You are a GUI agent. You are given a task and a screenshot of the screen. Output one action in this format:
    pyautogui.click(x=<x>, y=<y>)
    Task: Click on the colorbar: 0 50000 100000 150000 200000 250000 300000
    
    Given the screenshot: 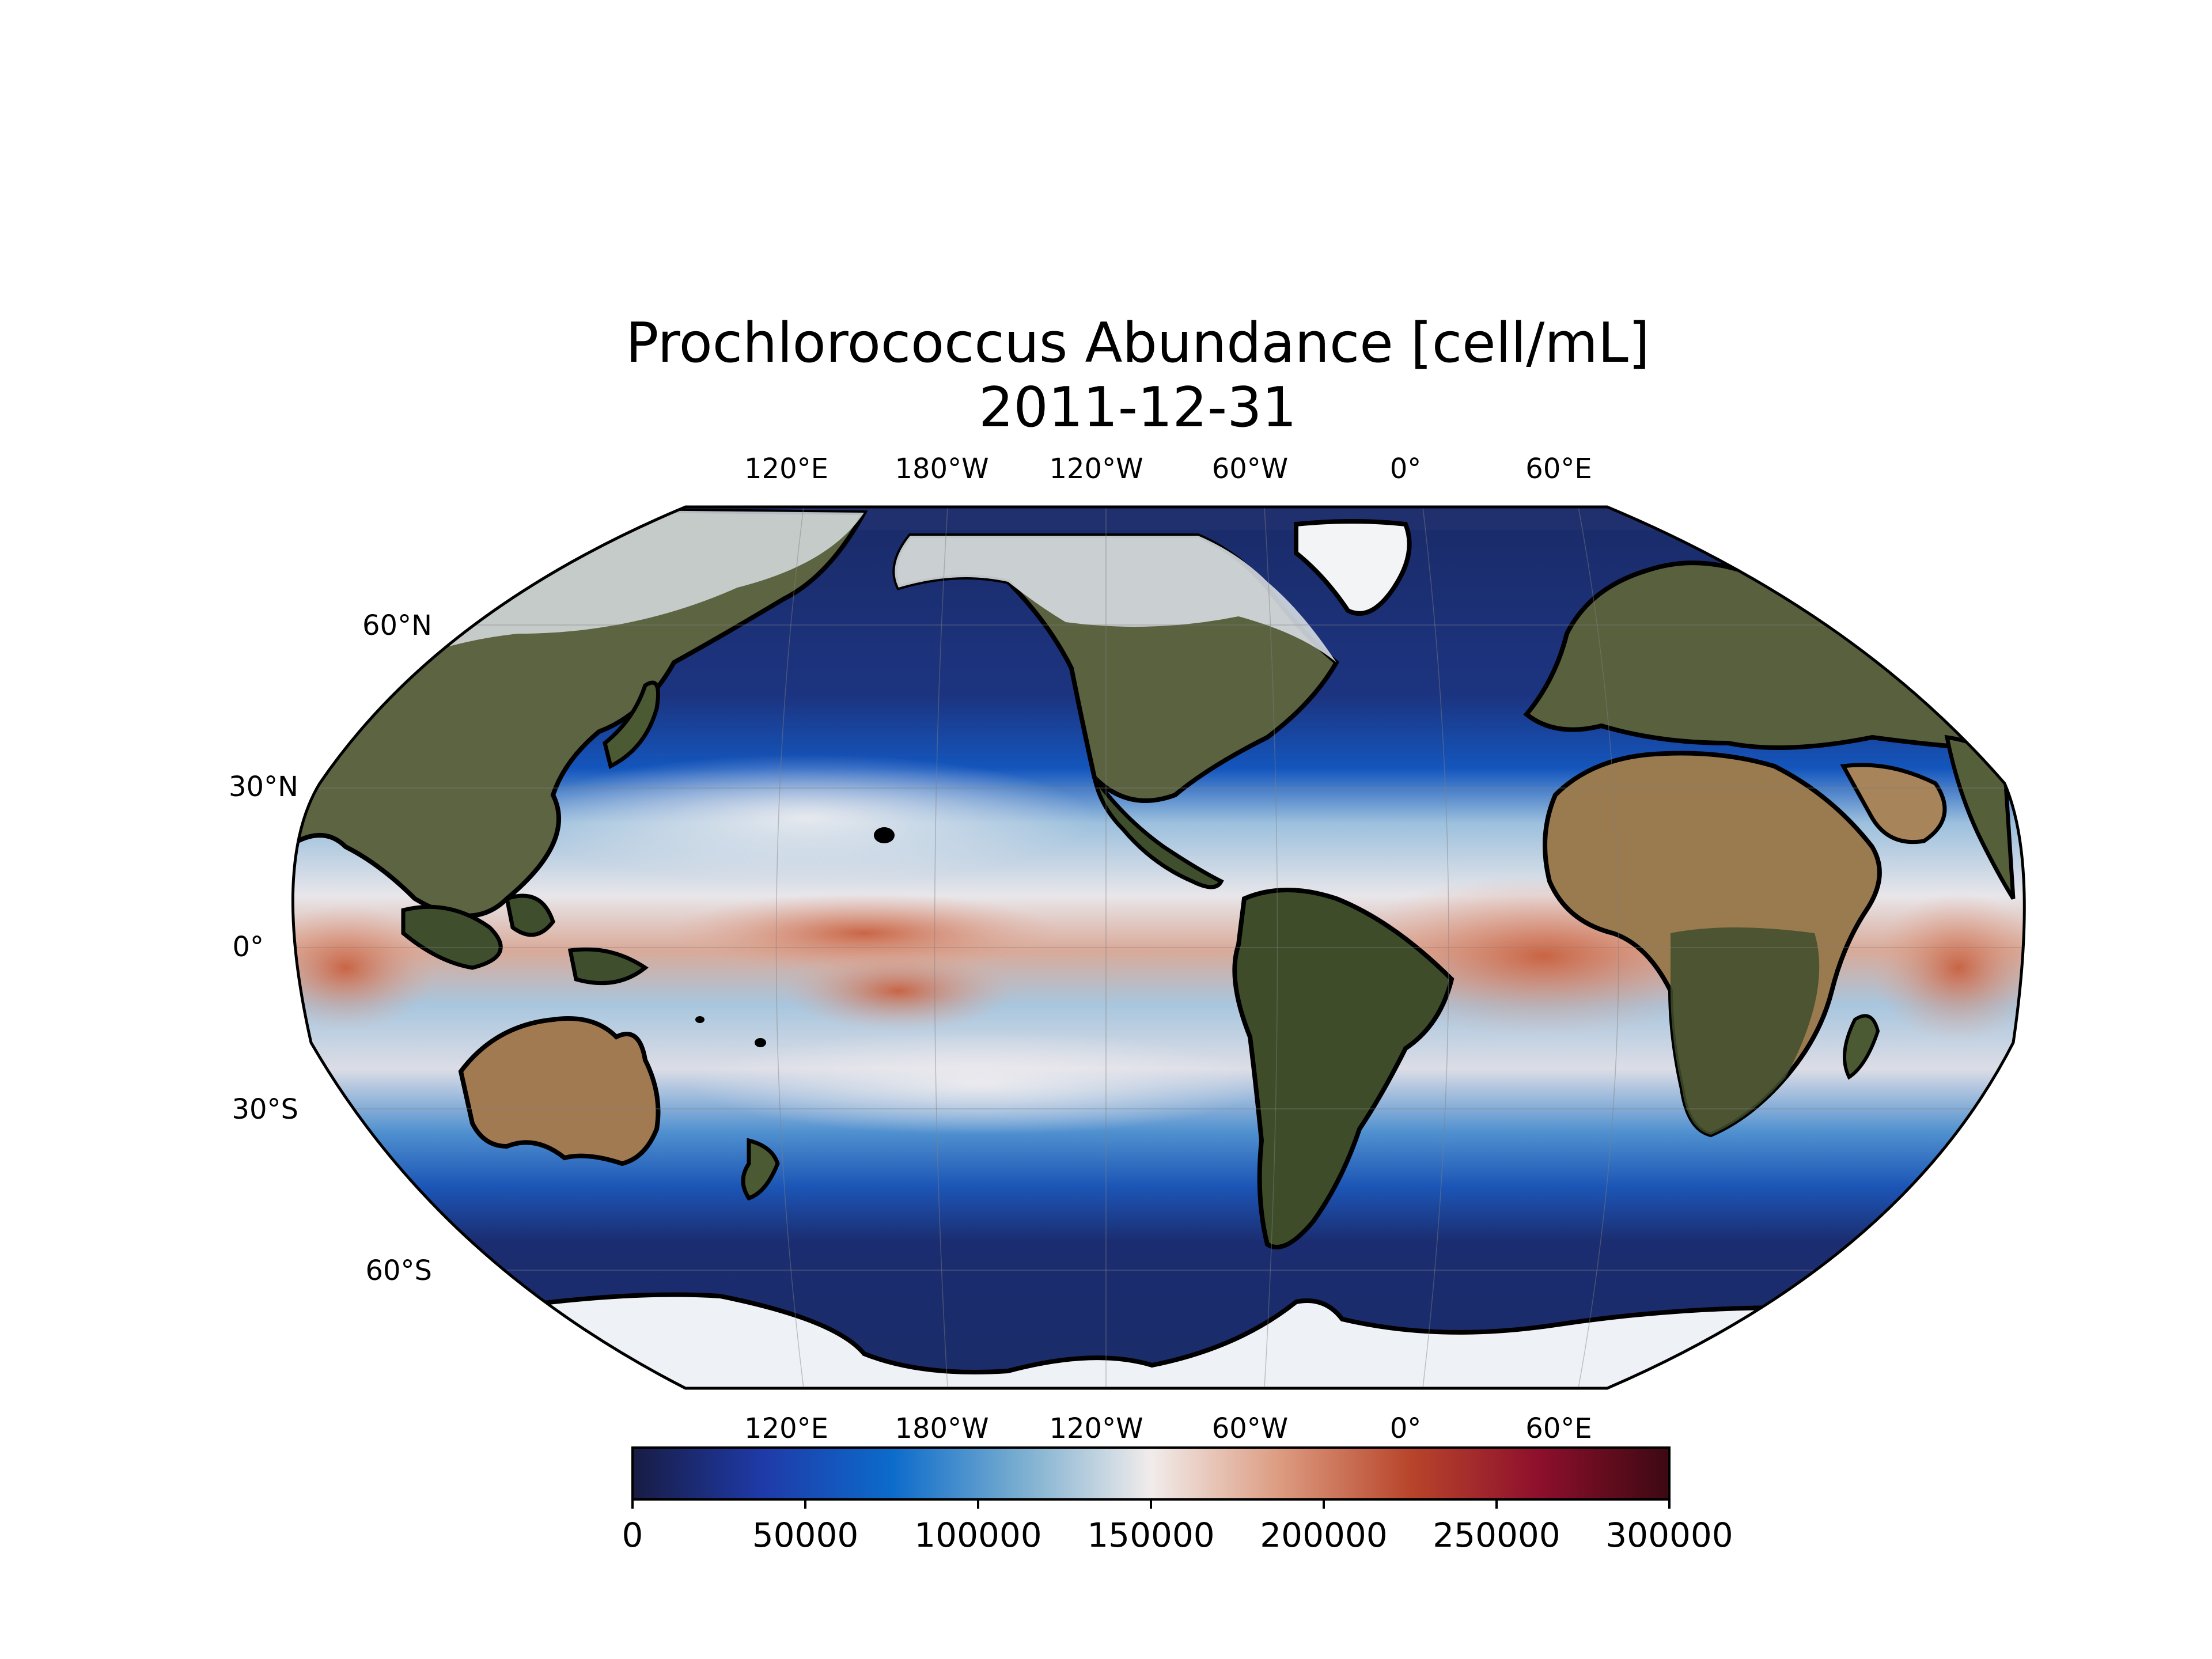 What is the action you would take?
    pyautogui.click(x=1177, y=1500)
    